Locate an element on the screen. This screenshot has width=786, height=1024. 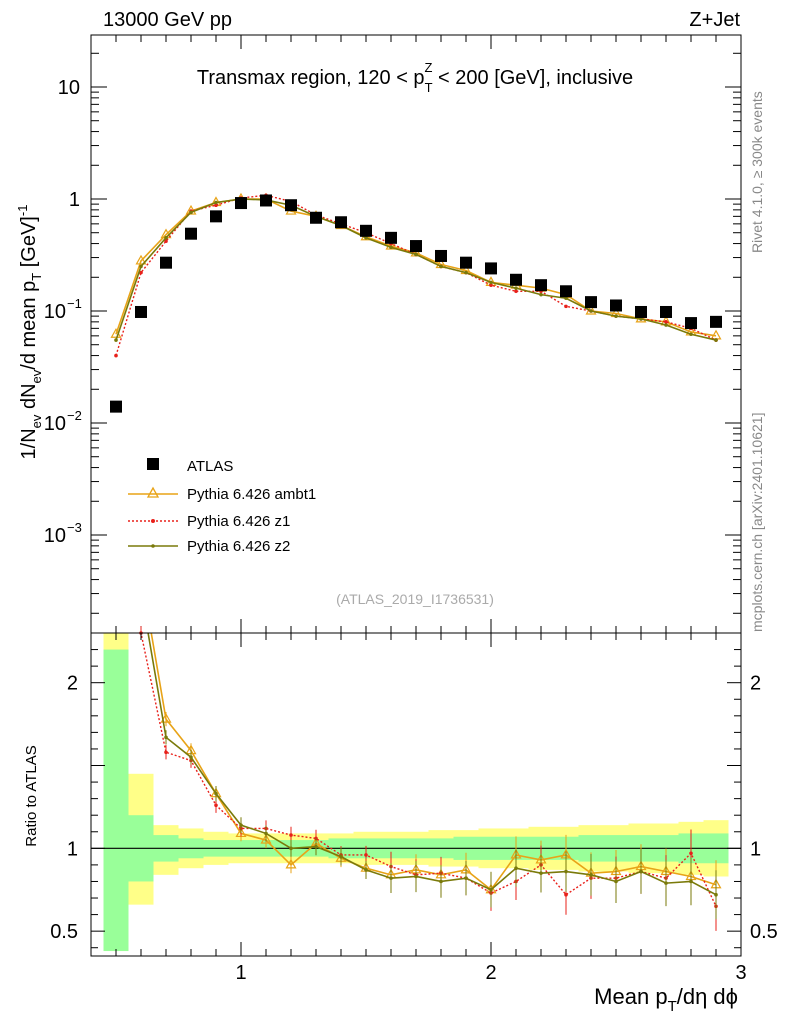
x-tick-label: 3 is located at coordinates (740, 973).